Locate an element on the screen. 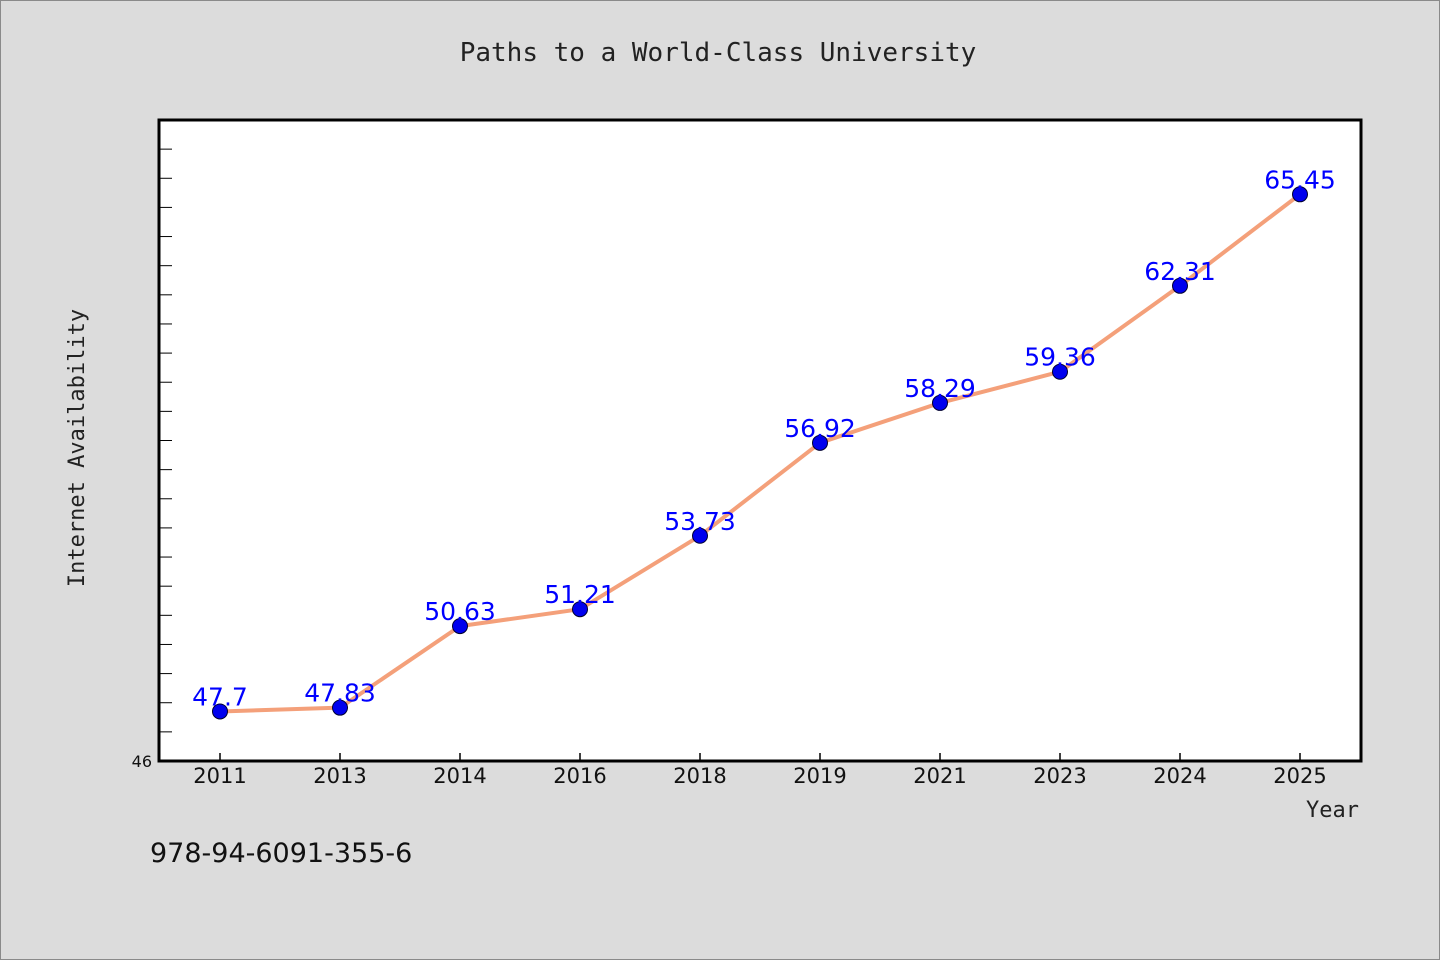 This screenshot has height=960, width=1440. data-point-2018 is located at coordinates (700, 535).